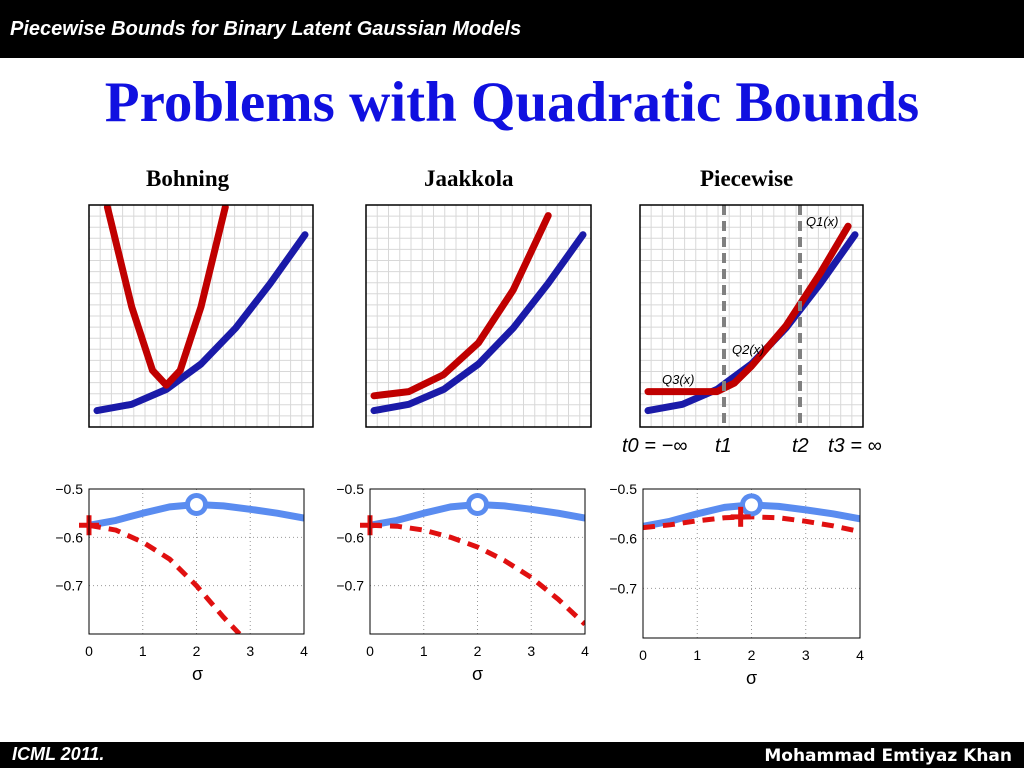  Describe the element at coordinates (512, 755) in the screenshot. I see `footer-bar: ICML 2011. Mohammad Emtiyaz Khan` at that location.